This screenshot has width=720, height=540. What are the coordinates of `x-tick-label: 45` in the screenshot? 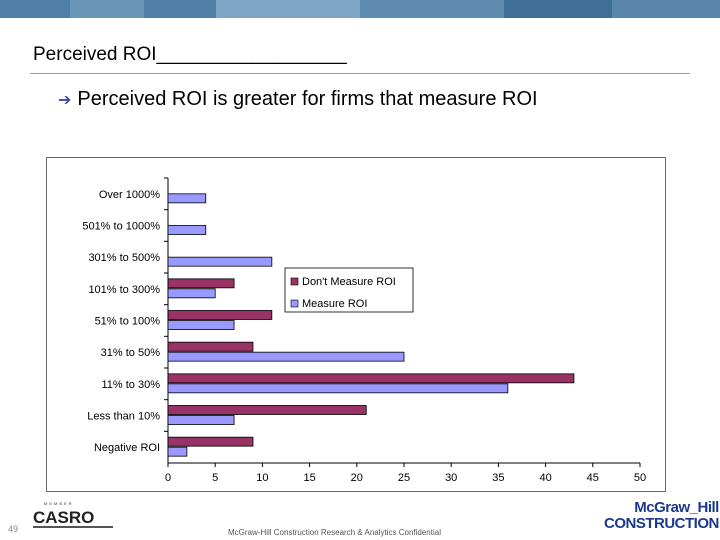 It's located at (593, 478).